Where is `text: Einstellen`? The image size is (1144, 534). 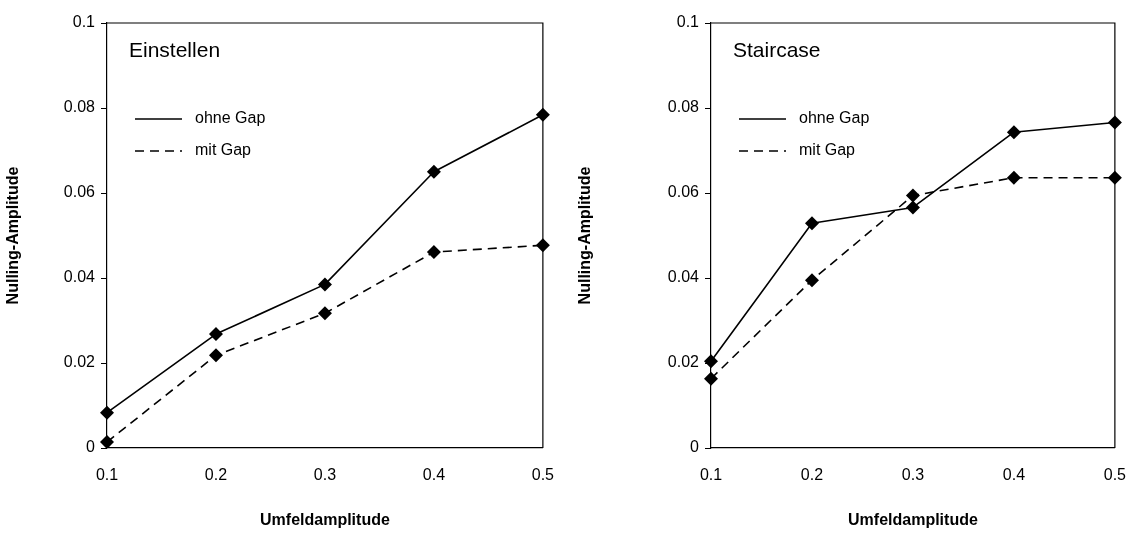
text: Einstellen is located at coordinates (175, 49).